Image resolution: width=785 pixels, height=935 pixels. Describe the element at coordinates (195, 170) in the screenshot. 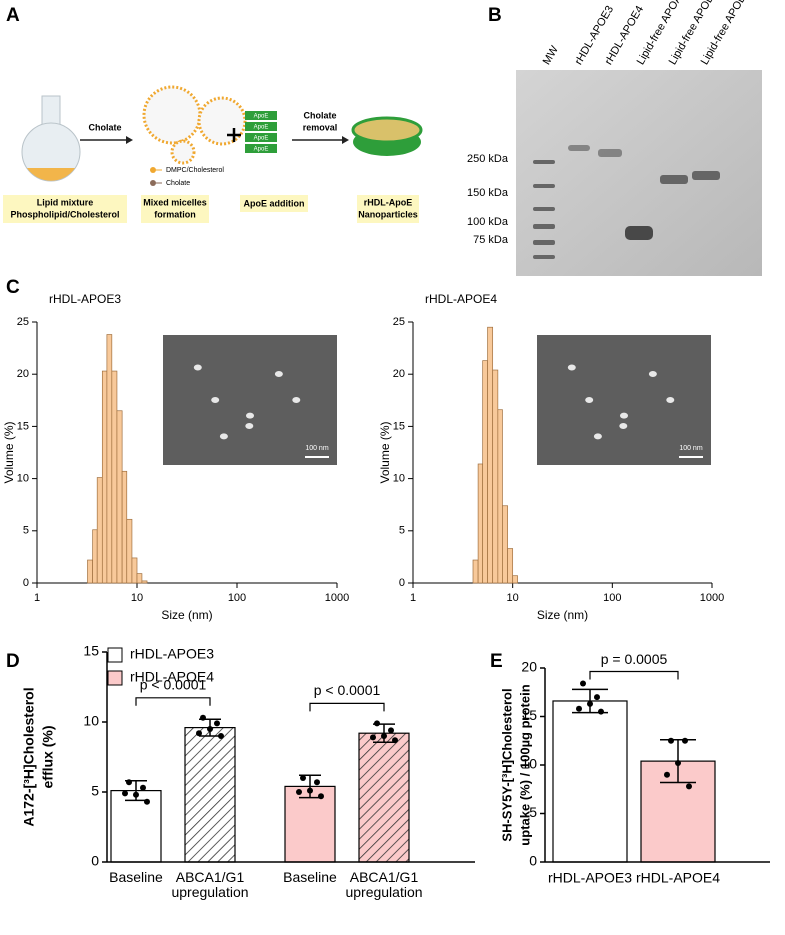

I see `legend-label: DMPC/Cholesterol` at that location.